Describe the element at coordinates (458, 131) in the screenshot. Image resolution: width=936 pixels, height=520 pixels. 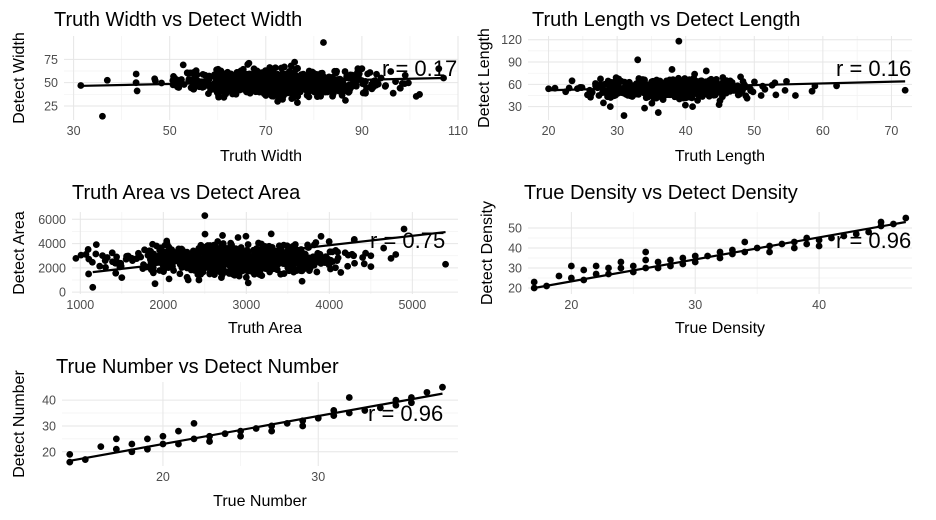
I see `x-tick-label: 110` at that location.